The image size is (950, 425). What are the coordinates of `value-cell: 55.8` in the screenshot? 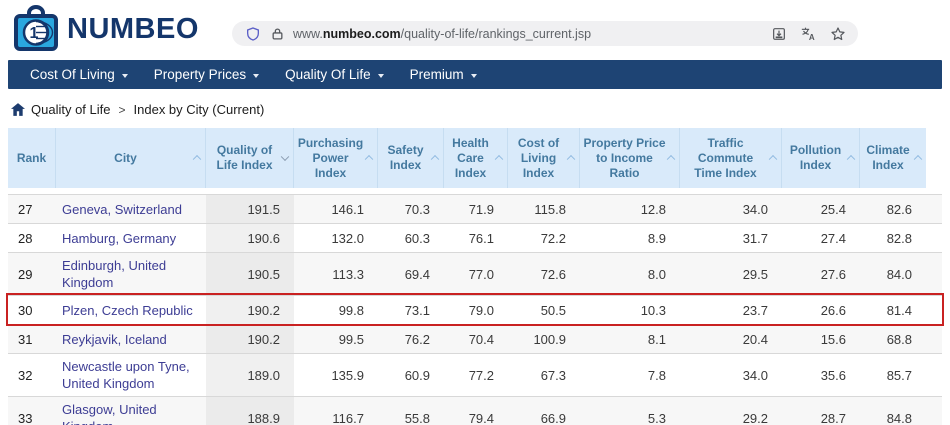 It's located at (417, 417).